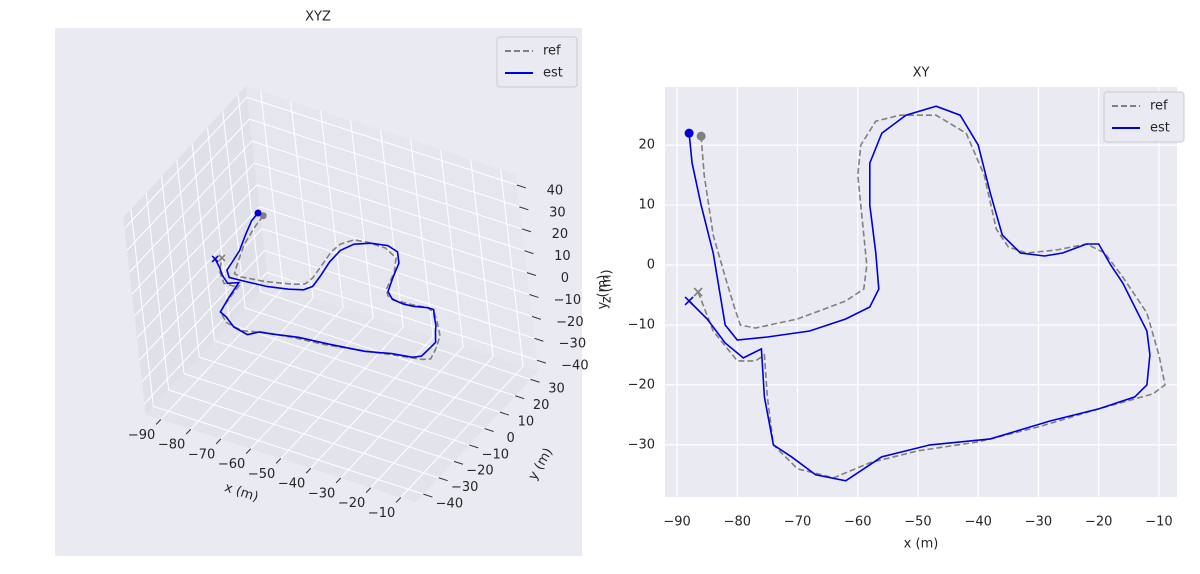 This screenshot has height=574, width=1200. I want to click on chart-title: XY, so click(921, 73).